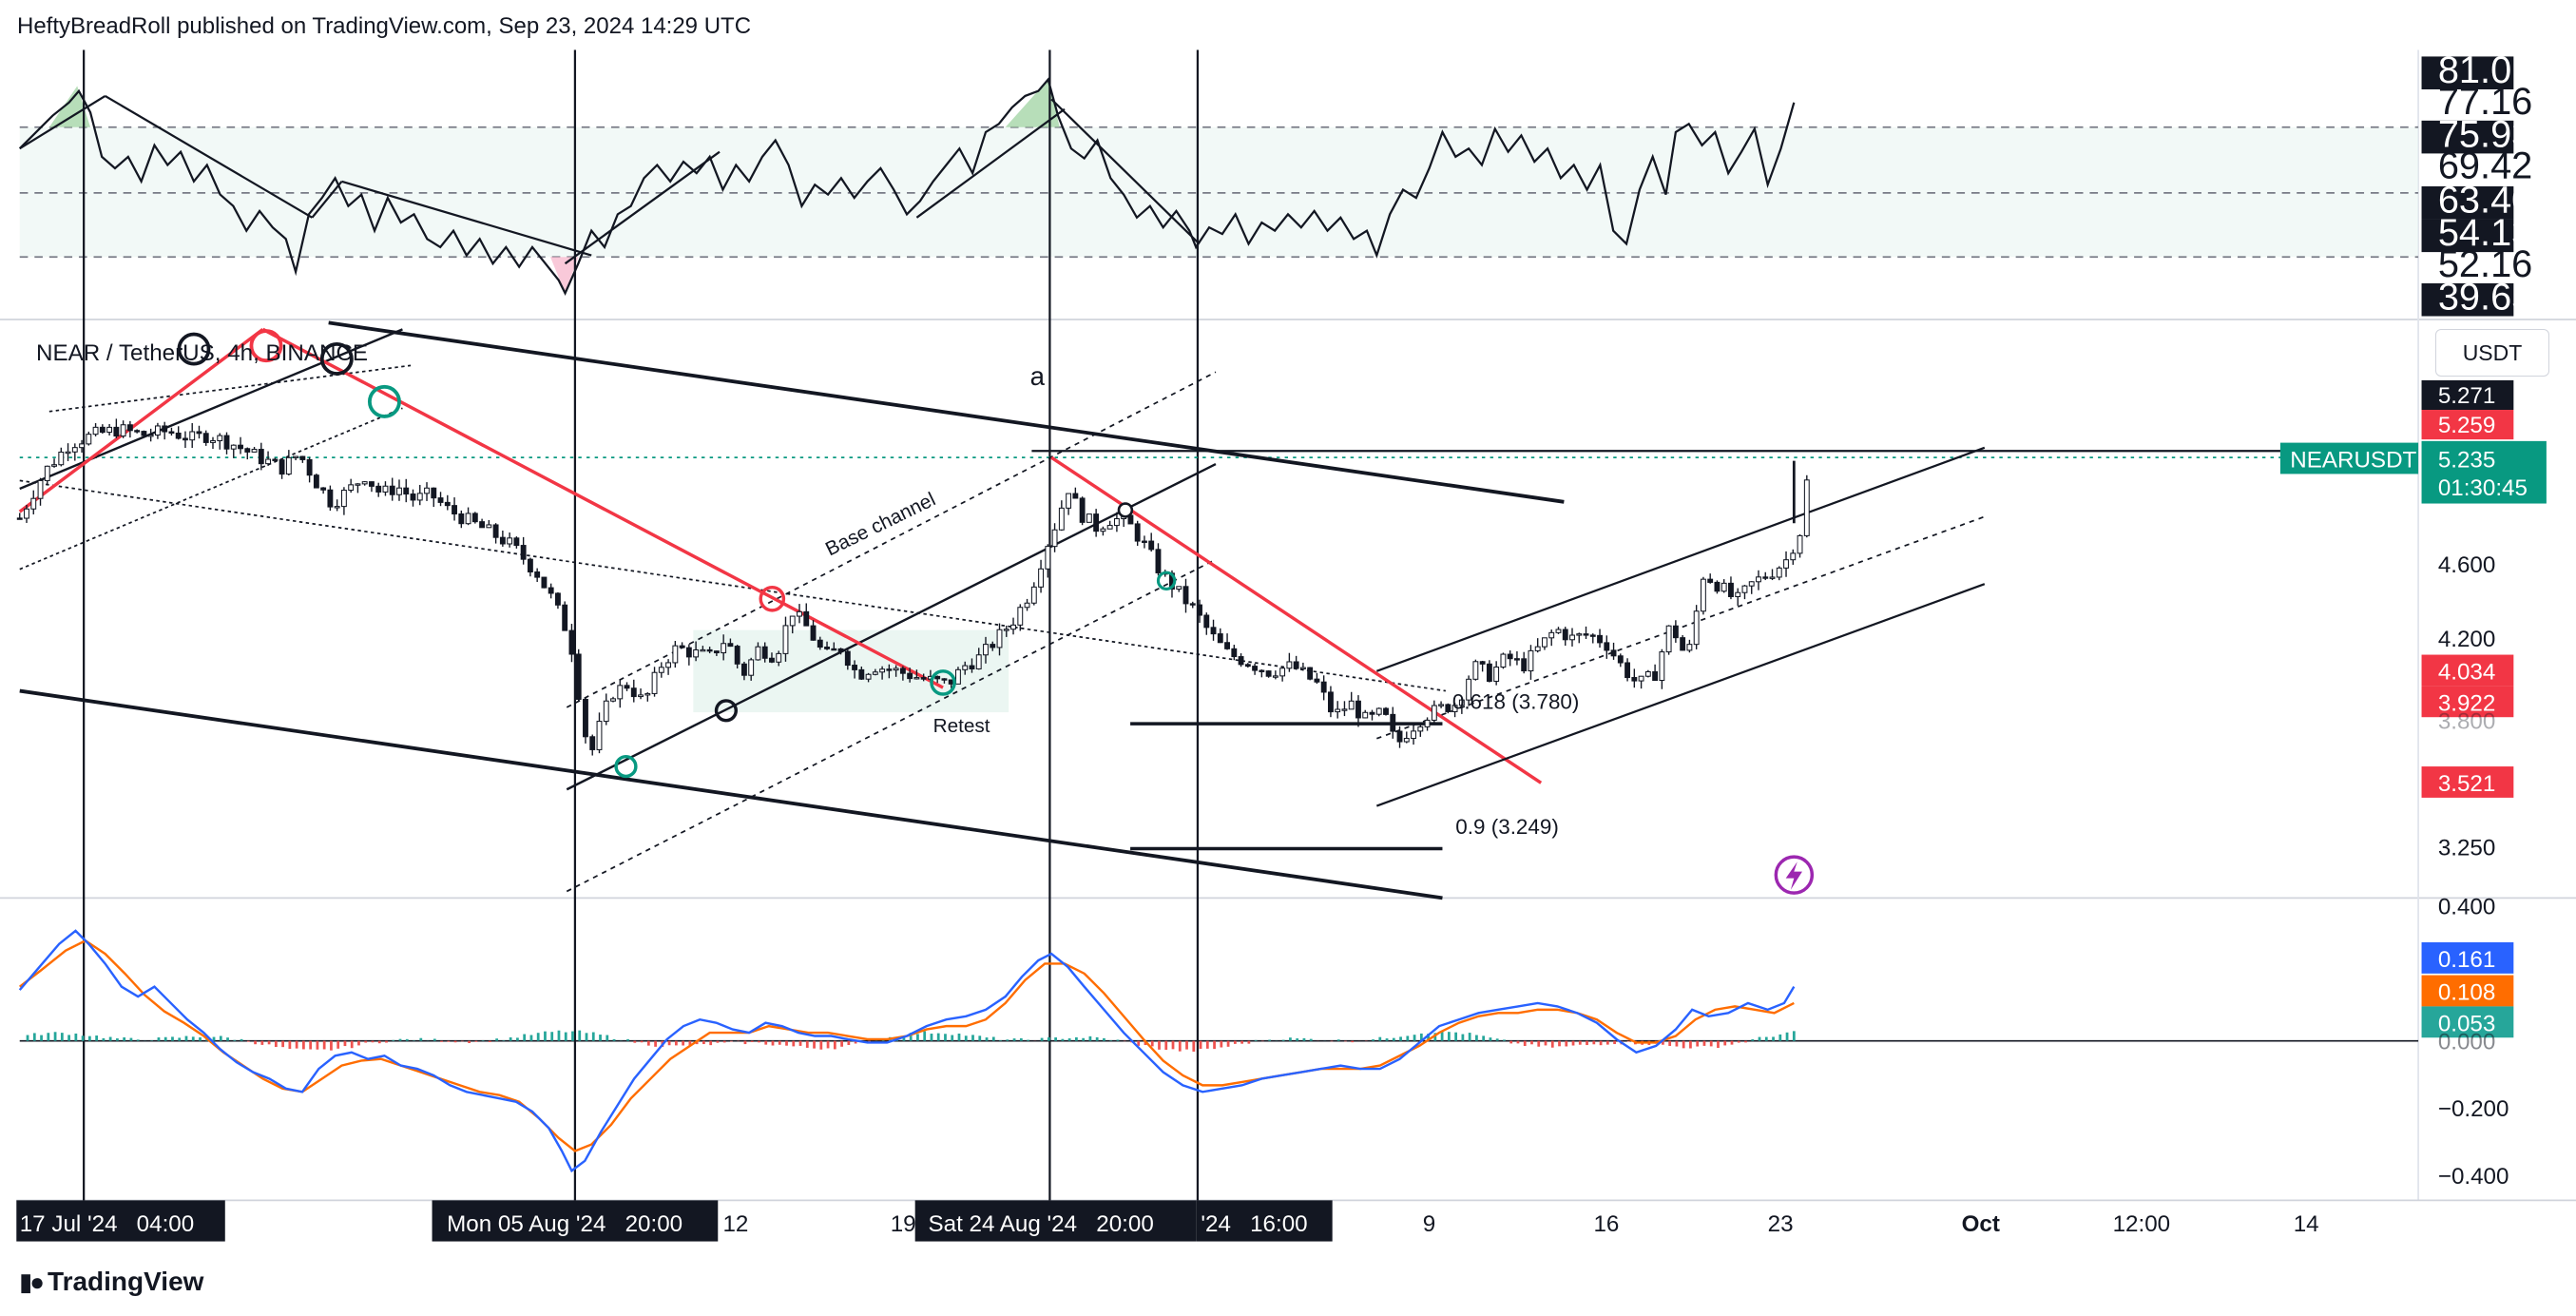 This screenshot has width=2576, height=1316. I want to click on rsi-line, so click(907, 186).